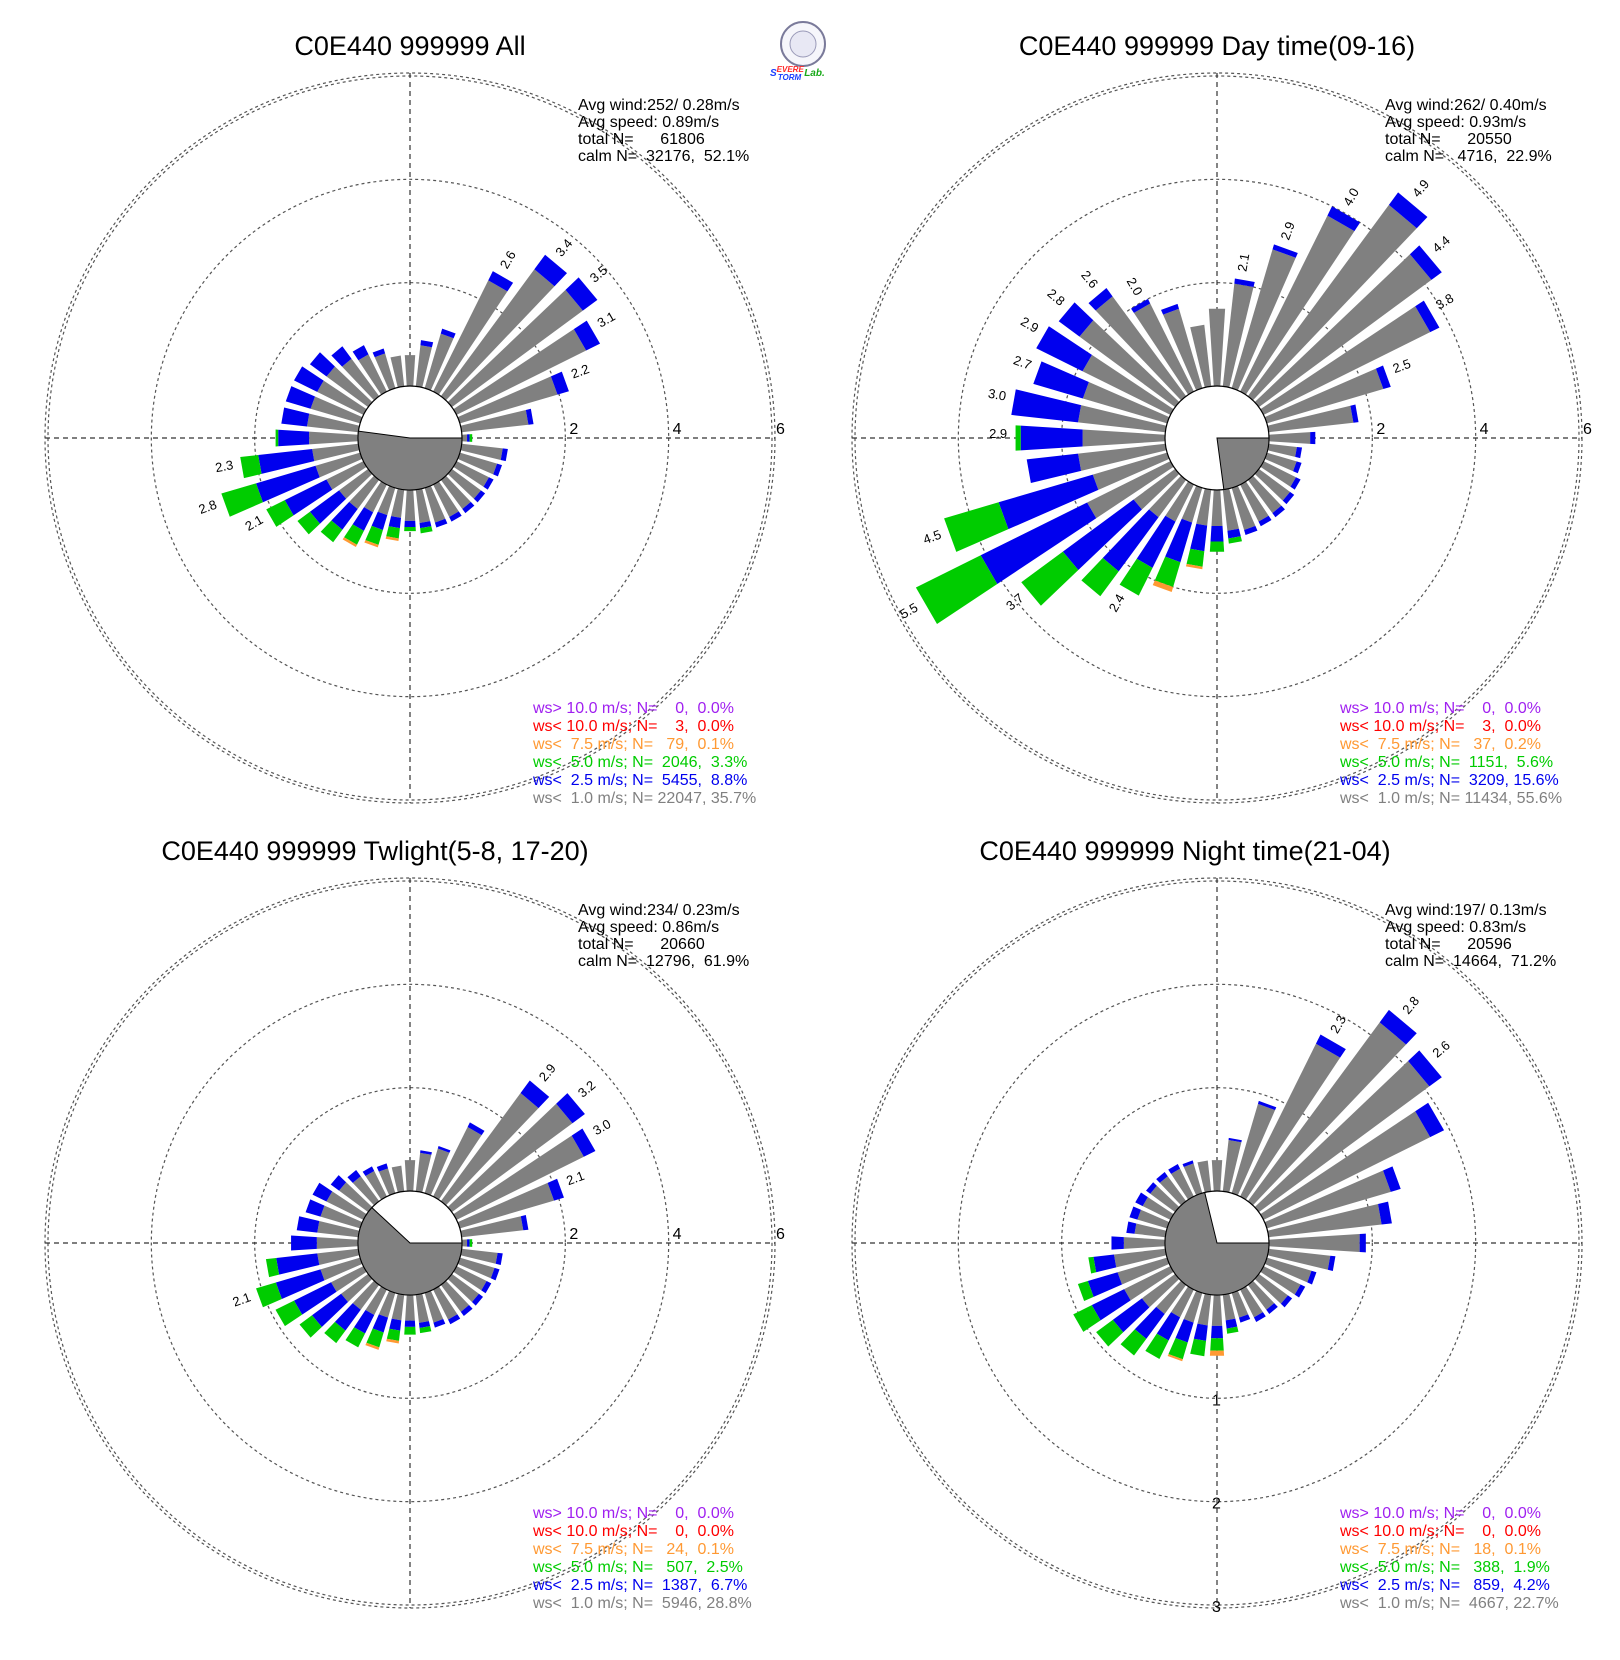 The height and width of the screenshot is (1660, 1620). What do you see at coordinates (224, 466) in the screenshot?
I see `bar-label: 2.3` at bounding box center [224, 466].